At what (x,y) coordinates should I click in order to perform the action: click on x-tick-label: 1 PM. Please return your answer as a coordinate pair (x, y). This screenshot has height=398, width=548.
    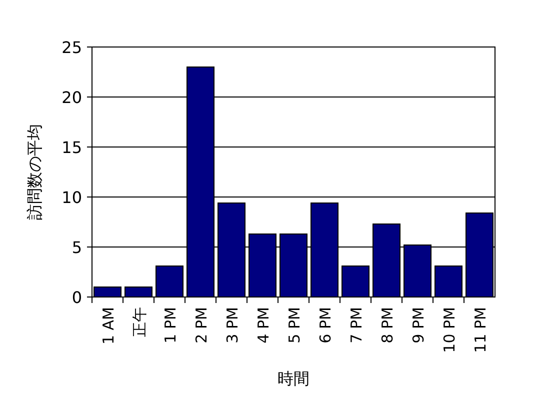
    Looking at the image, I should click on (171, 325).